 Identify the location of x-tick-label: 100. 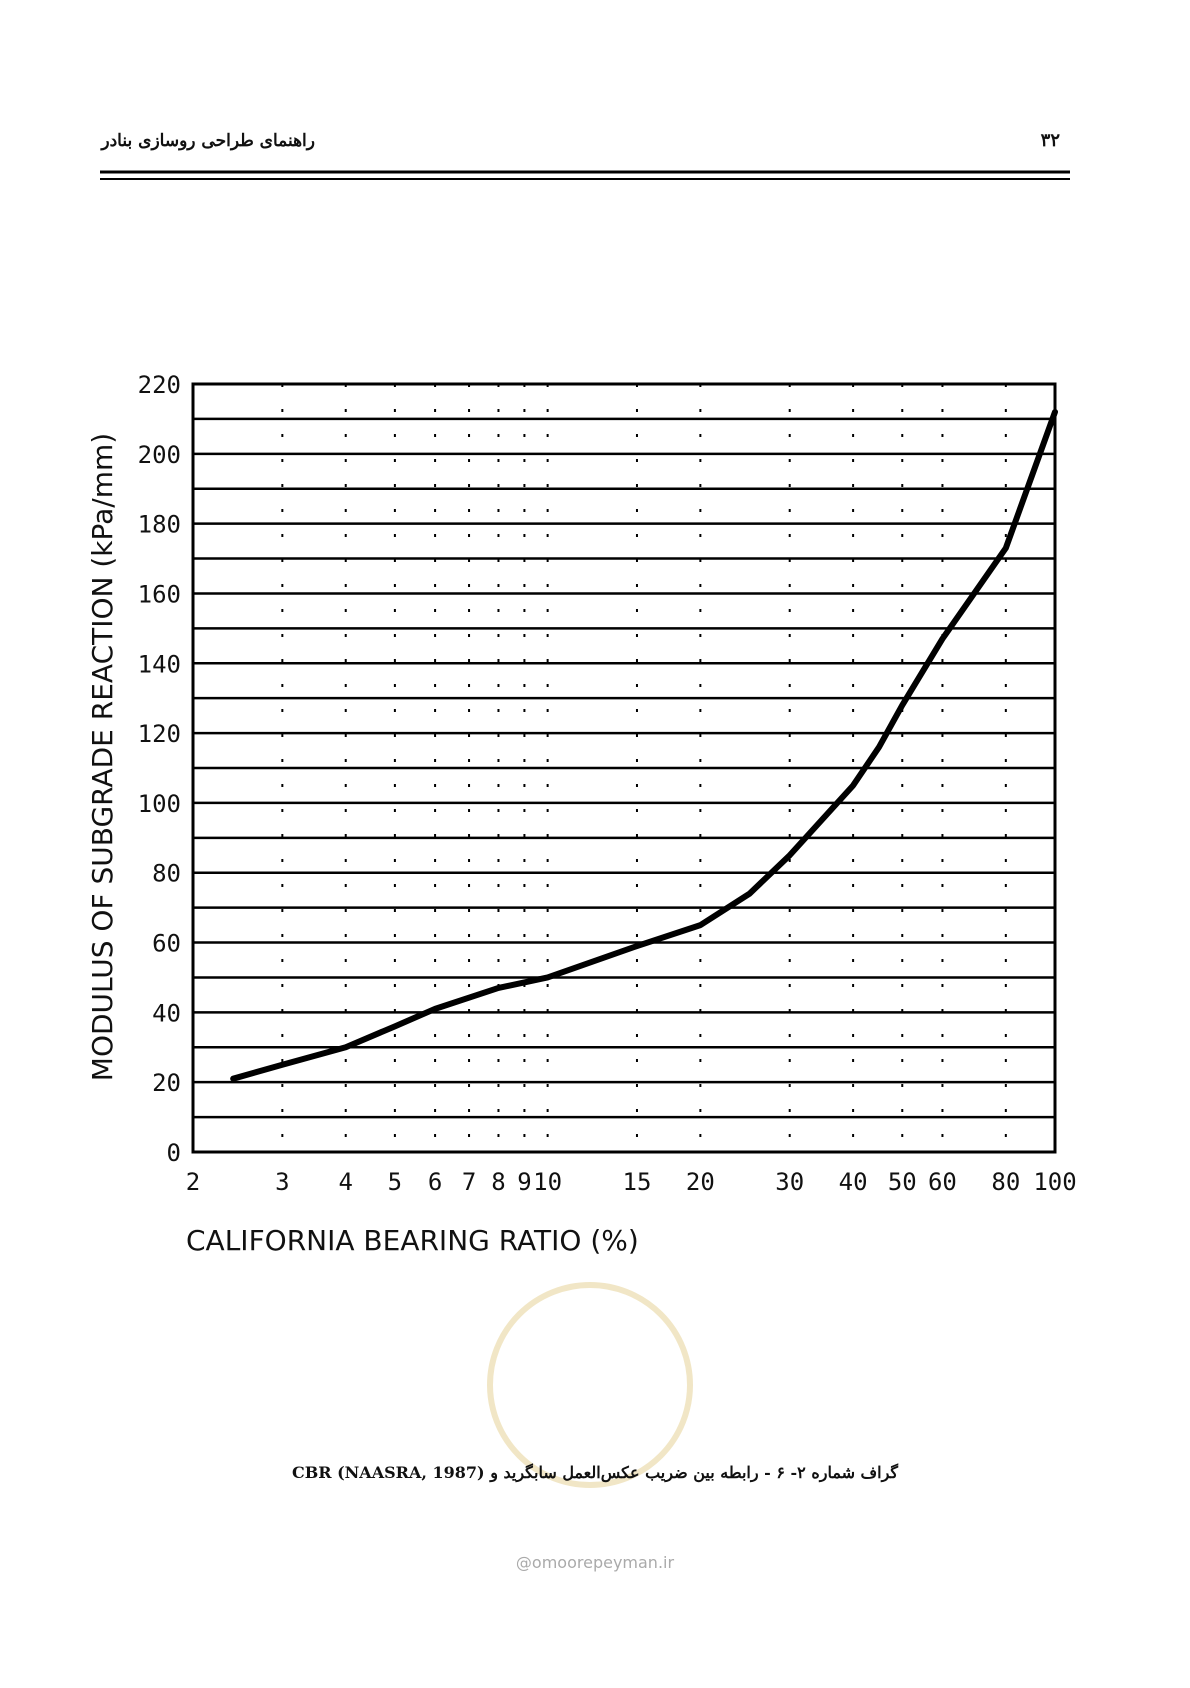
(1054, 1182).